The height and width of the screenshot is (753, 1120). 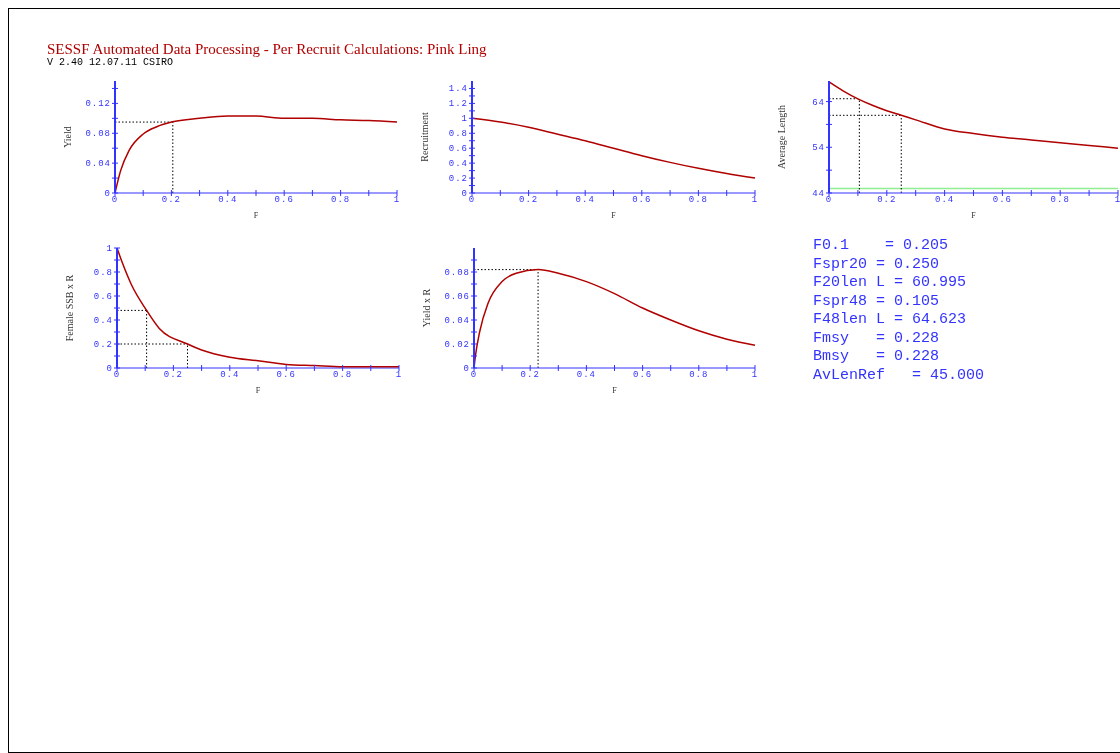 What do you see at coordinates (818, 102) in the screenshot?
I see `y-tick-label: 64` at bounding box center [818, 102].